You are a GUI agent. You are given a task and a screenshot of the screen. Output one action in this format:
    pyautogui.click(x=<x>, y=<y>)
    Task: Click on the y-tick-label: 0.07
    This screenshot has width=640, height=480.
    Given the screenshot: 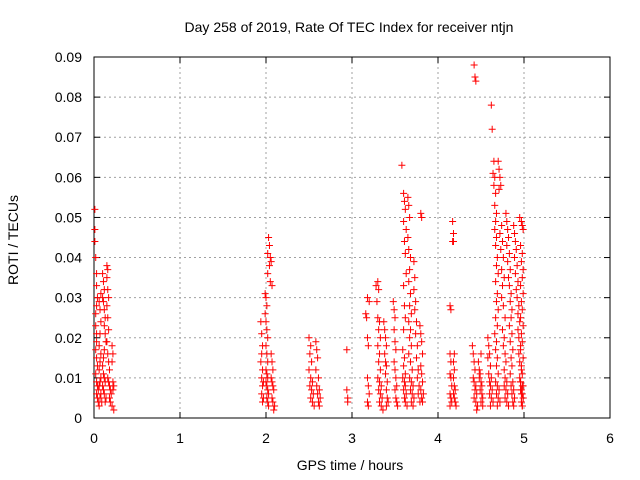 What is the action you would take?
    pyautogui.click(x=68, y=137)
    